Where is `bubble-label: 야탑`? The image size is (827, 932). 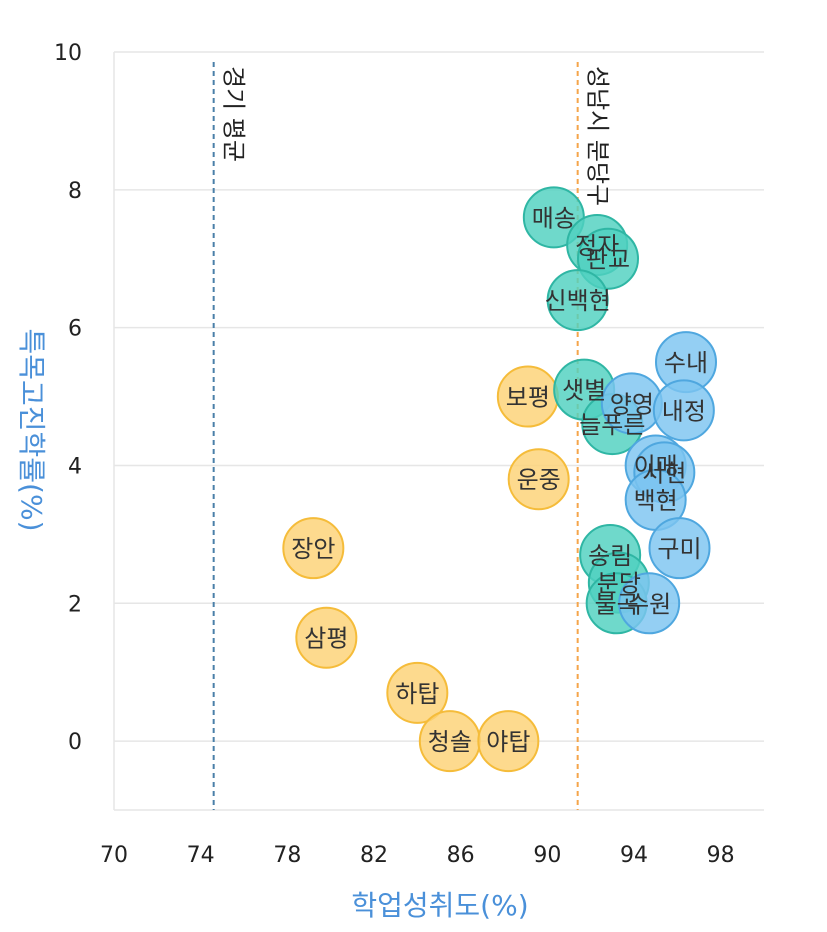 bubble-label: 야탑 is located at coordinates (508, 742).